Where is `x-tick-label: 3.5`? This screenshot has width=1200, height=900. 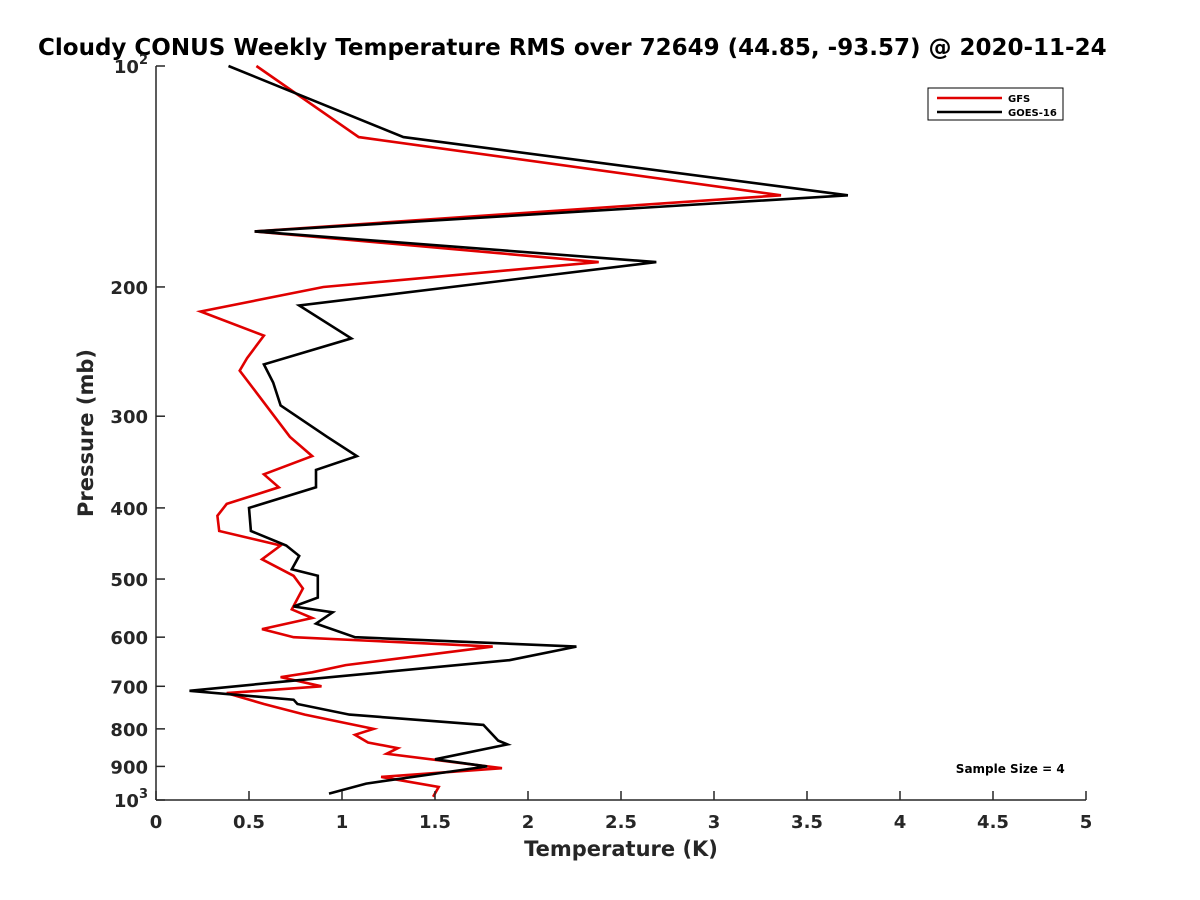 x-tick-label: 3.5 is located at coordinates (807, 822).